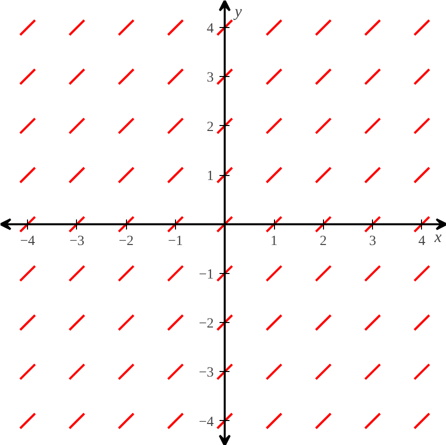 Image resolution: width=446 pixels, height=445 pixels. Describe the element at coordinates (422, 242) in the screenshot. I see `x-tick-label: 4` at that location.